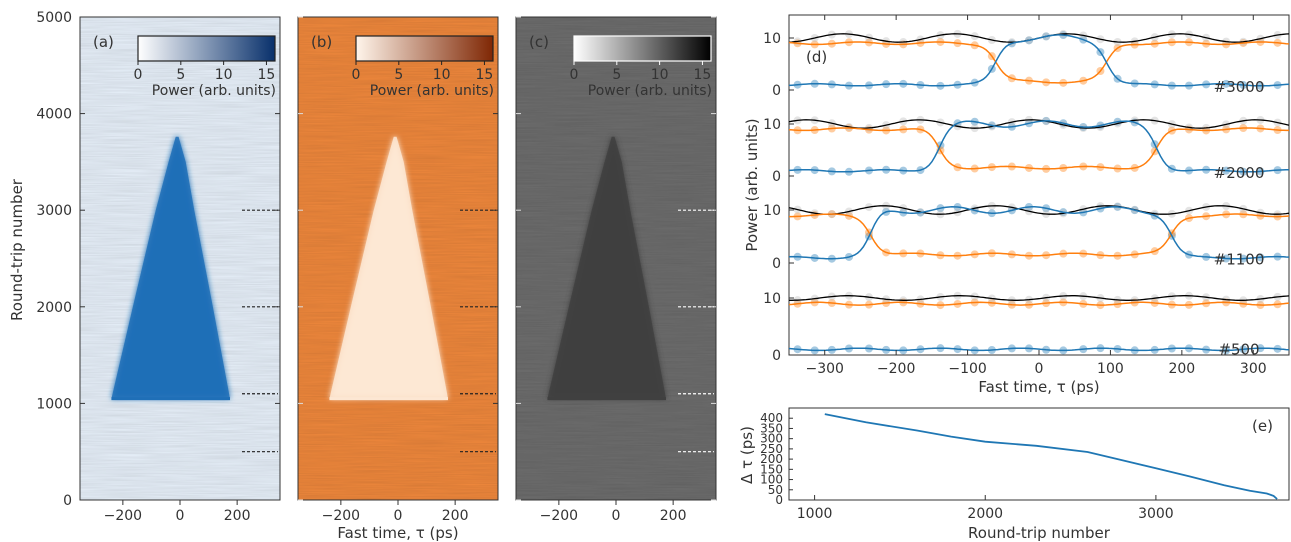 Image resolution: width=1291 pixels, height=542 pixels. What do you see at coordinates (539, 42) in the screenshot?
I see `panel-label: (c)` at bounding box center [539, 42].